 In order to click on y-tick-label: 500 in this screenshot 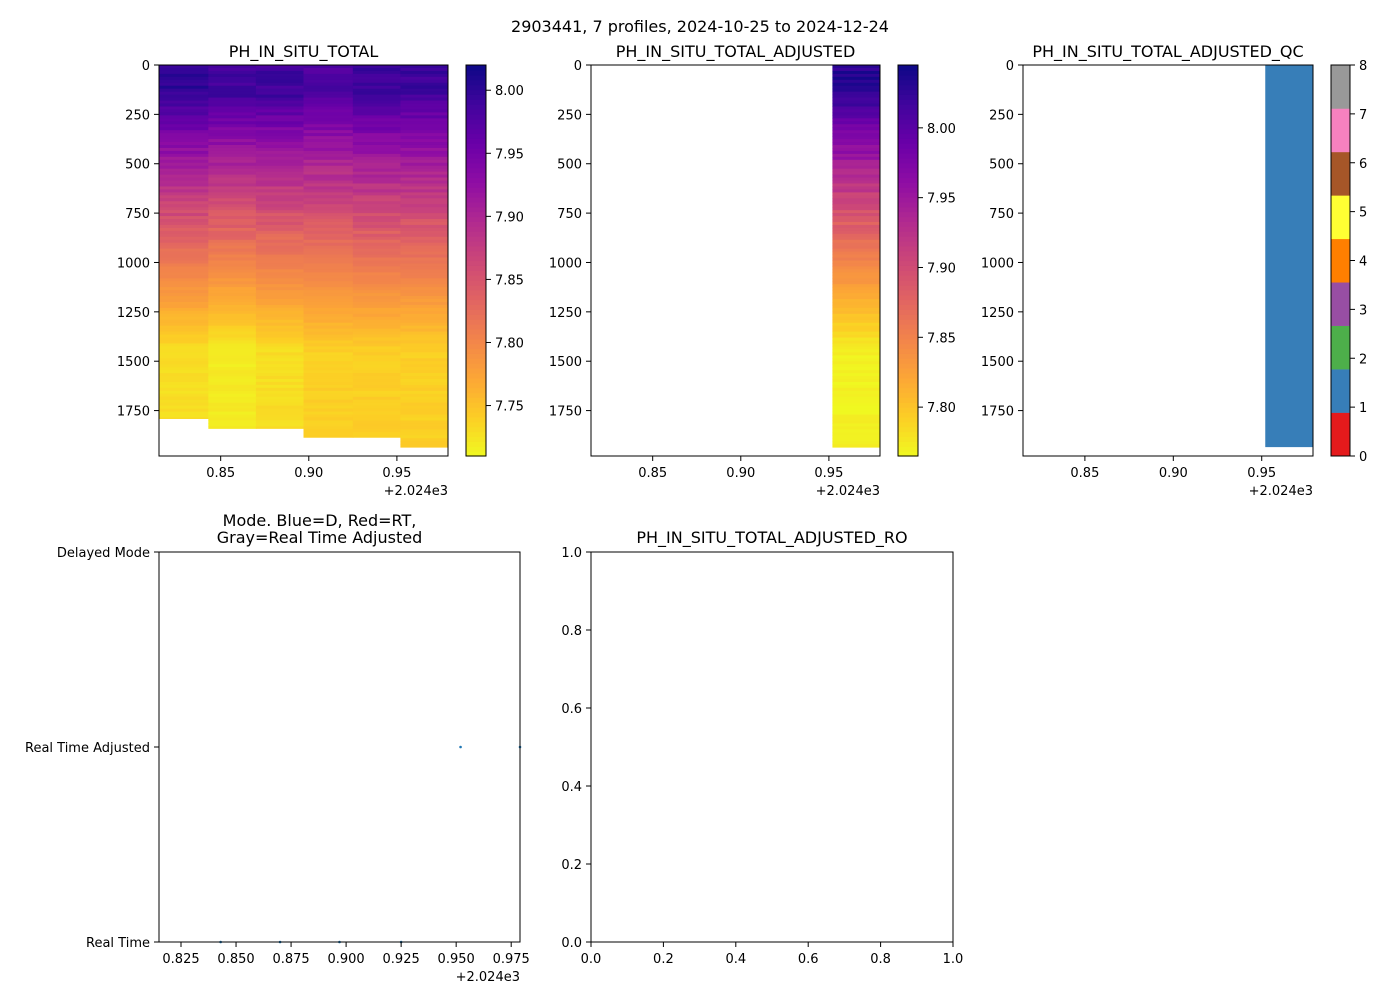, I will do `click(569, 165)`.